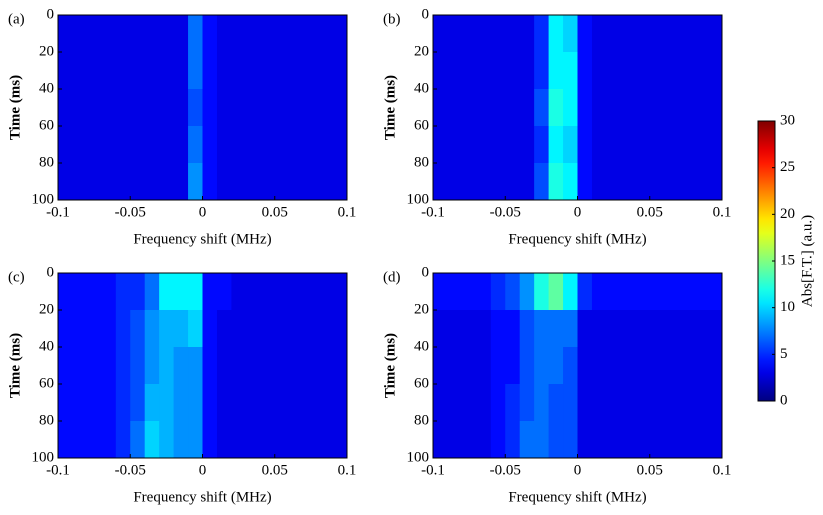 This screenshot has height=515, width=823. Describe the element at coordinates (722, 212) in the screenshot. I see `x-tick-label: 0.1` at that location.